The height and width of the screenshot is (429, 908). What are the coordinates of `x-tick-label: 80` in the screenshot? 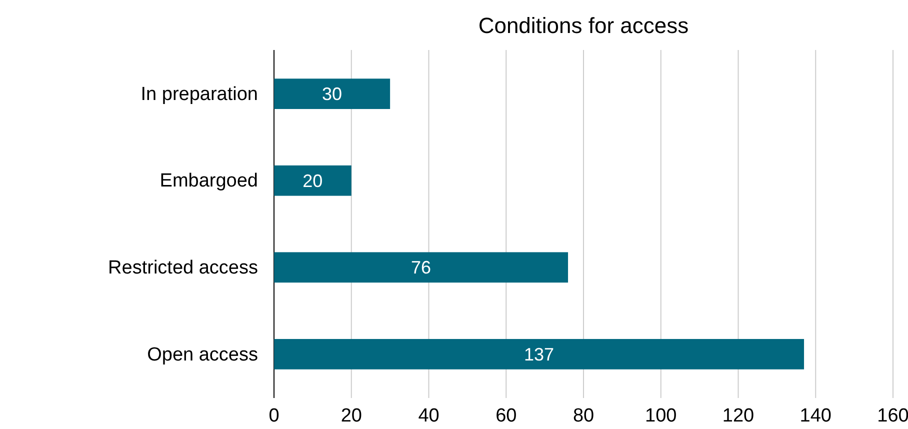 It's located at (583, 415).